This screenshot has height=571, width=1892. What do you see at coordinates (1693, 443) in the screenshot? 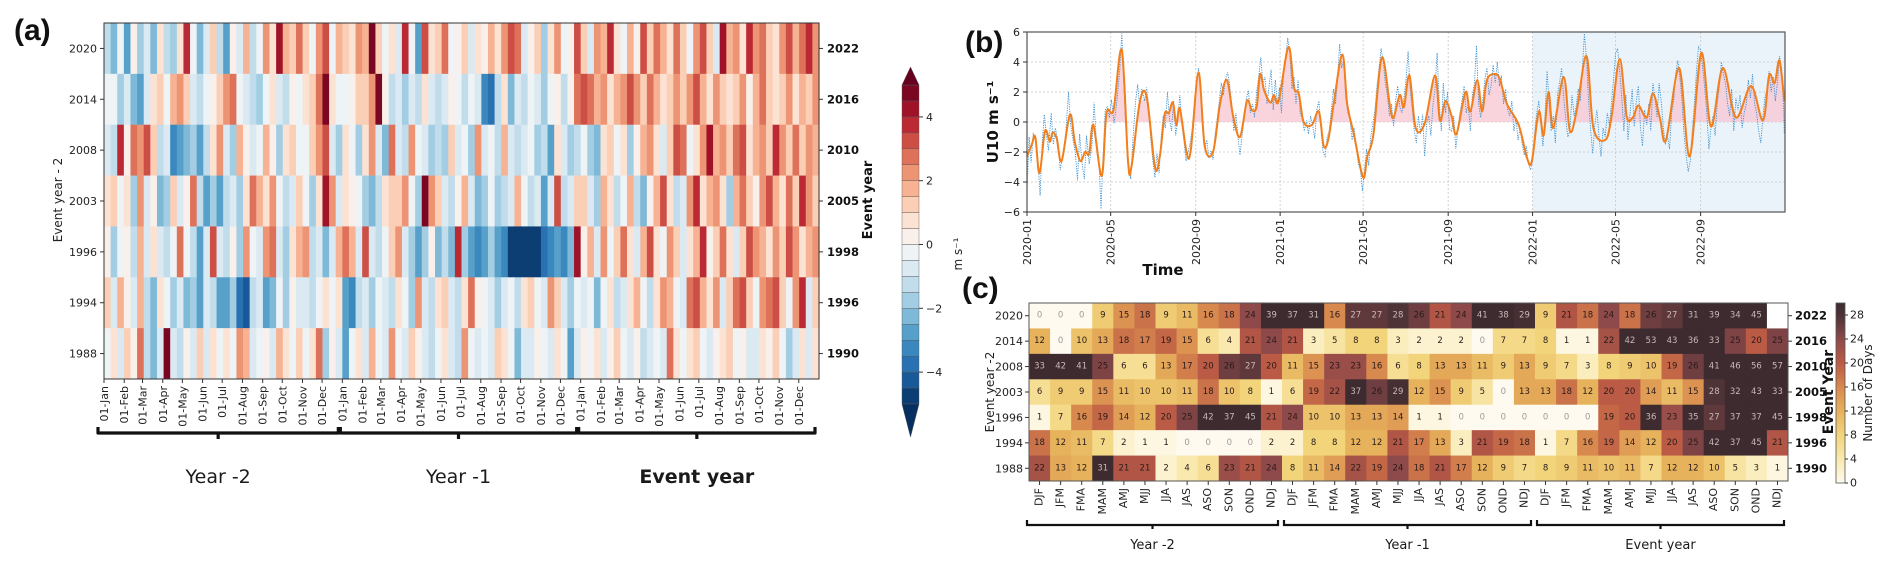
I see `cell-value: 25` at bounding box center [1693, 443].